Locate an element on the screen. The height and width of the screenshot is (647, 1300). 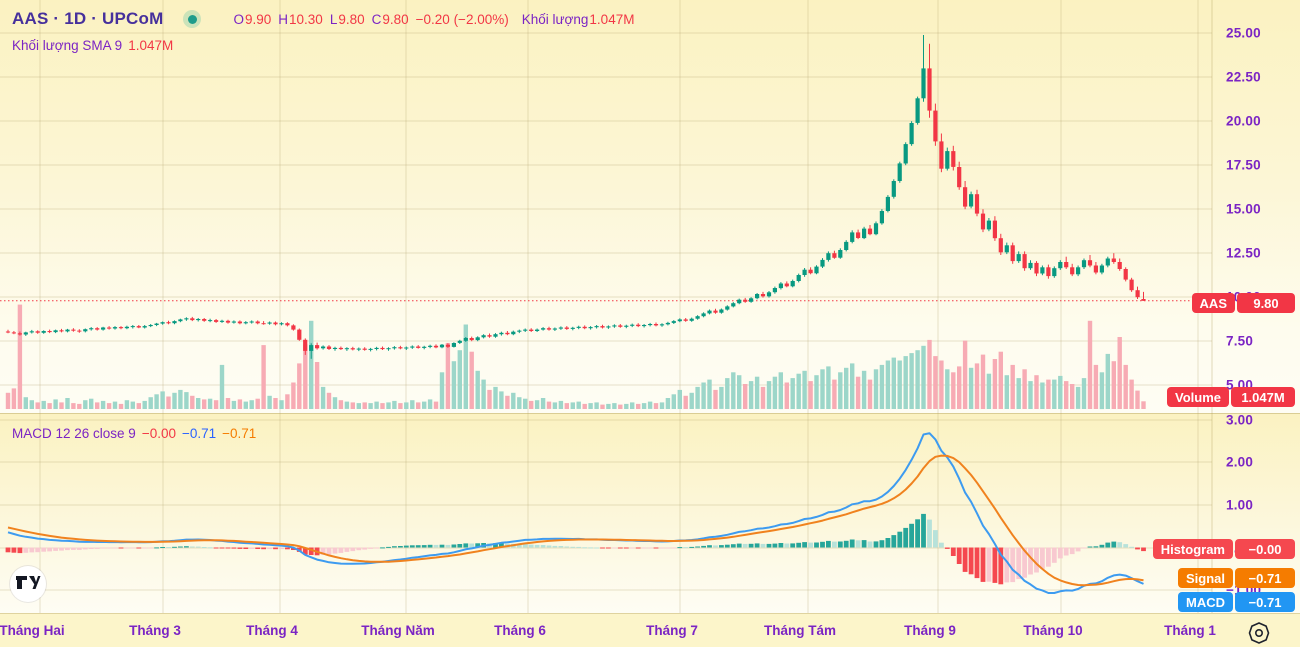
close-value: 9.80 is located at coordinates (395, 19).